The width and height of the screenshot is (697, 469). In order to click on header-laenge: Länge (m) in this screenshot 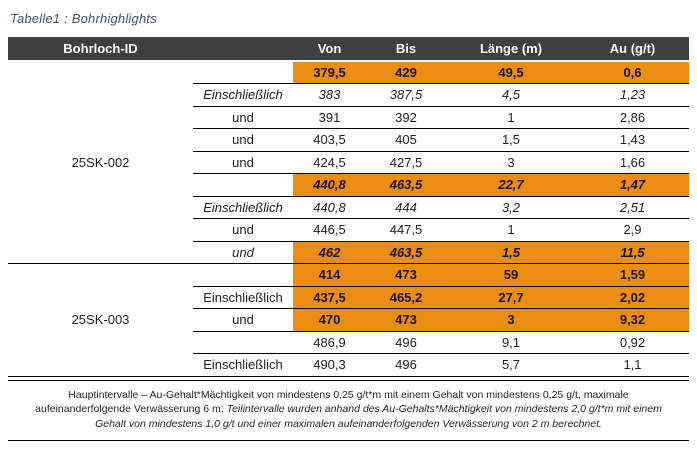, I will do `click(511, 49)`.